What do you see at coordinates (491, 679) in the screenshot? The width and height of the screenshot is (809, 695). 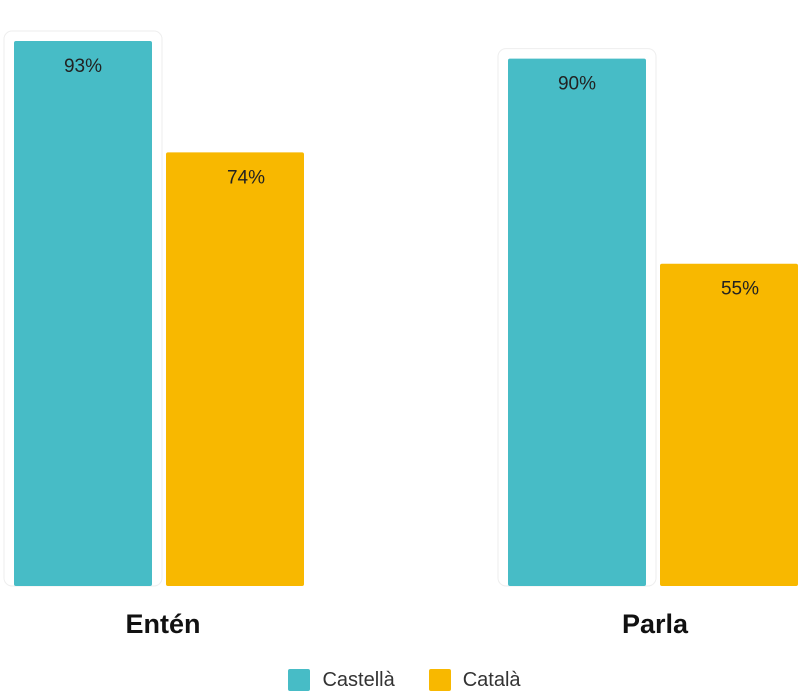 I see `legend-label-catala: Català` at bounding box center [491, 679].